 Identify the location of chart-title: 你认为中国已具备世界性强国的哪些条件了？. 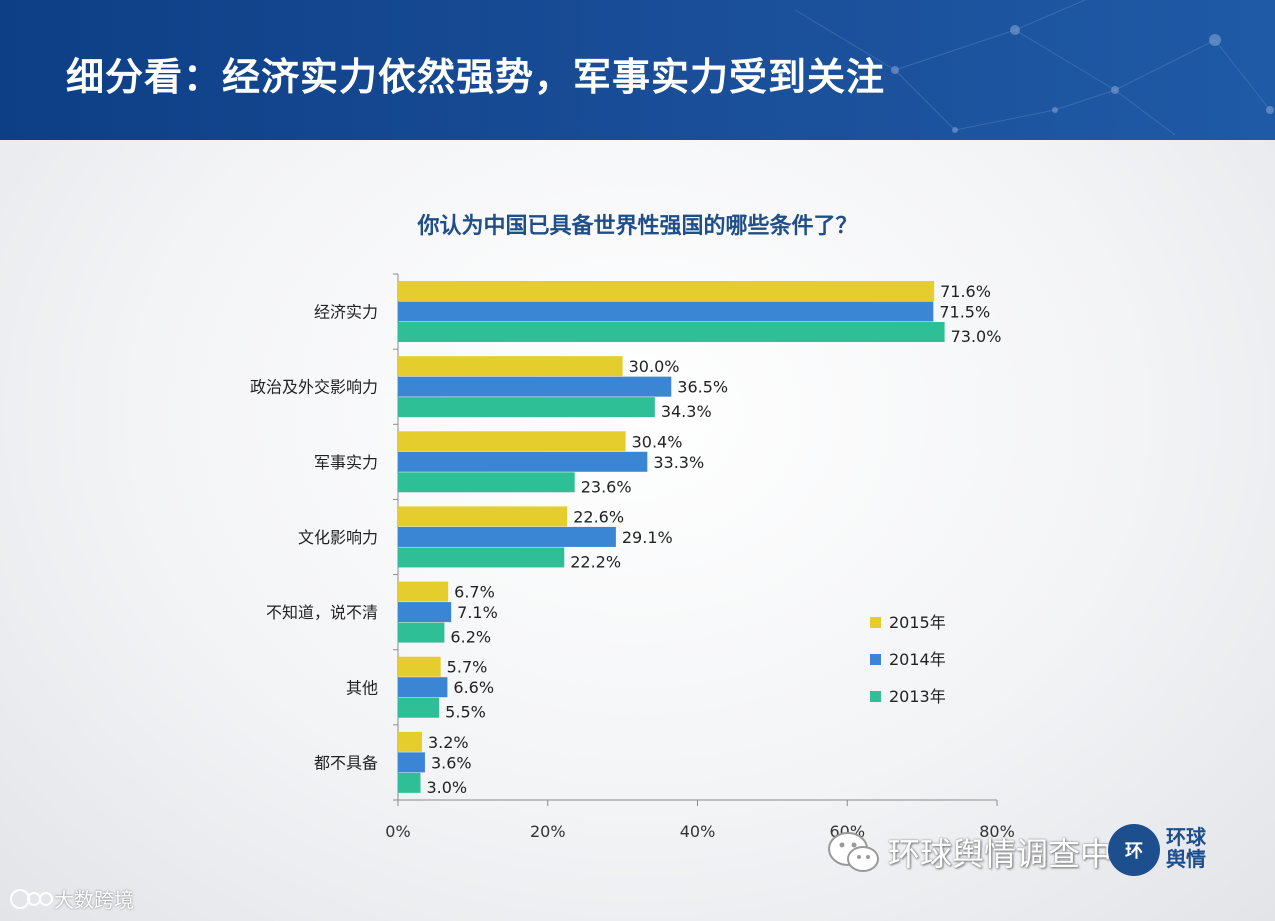
(637, 226).